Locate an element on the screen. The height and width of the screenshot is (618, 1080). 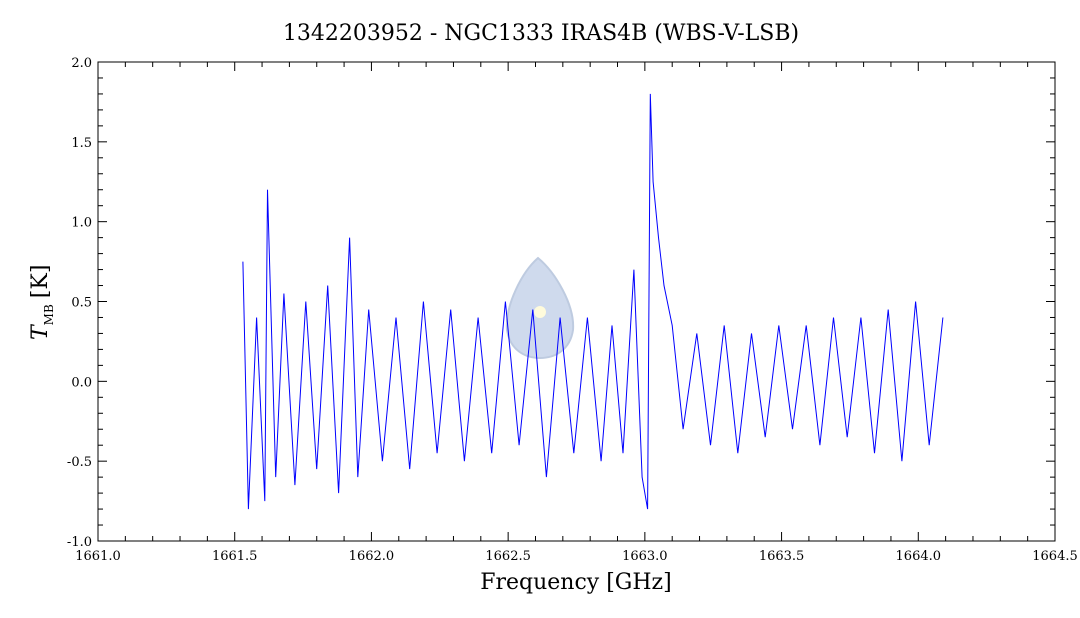
x-tick-label: 1663.0 is located at coordinates (645, 556).